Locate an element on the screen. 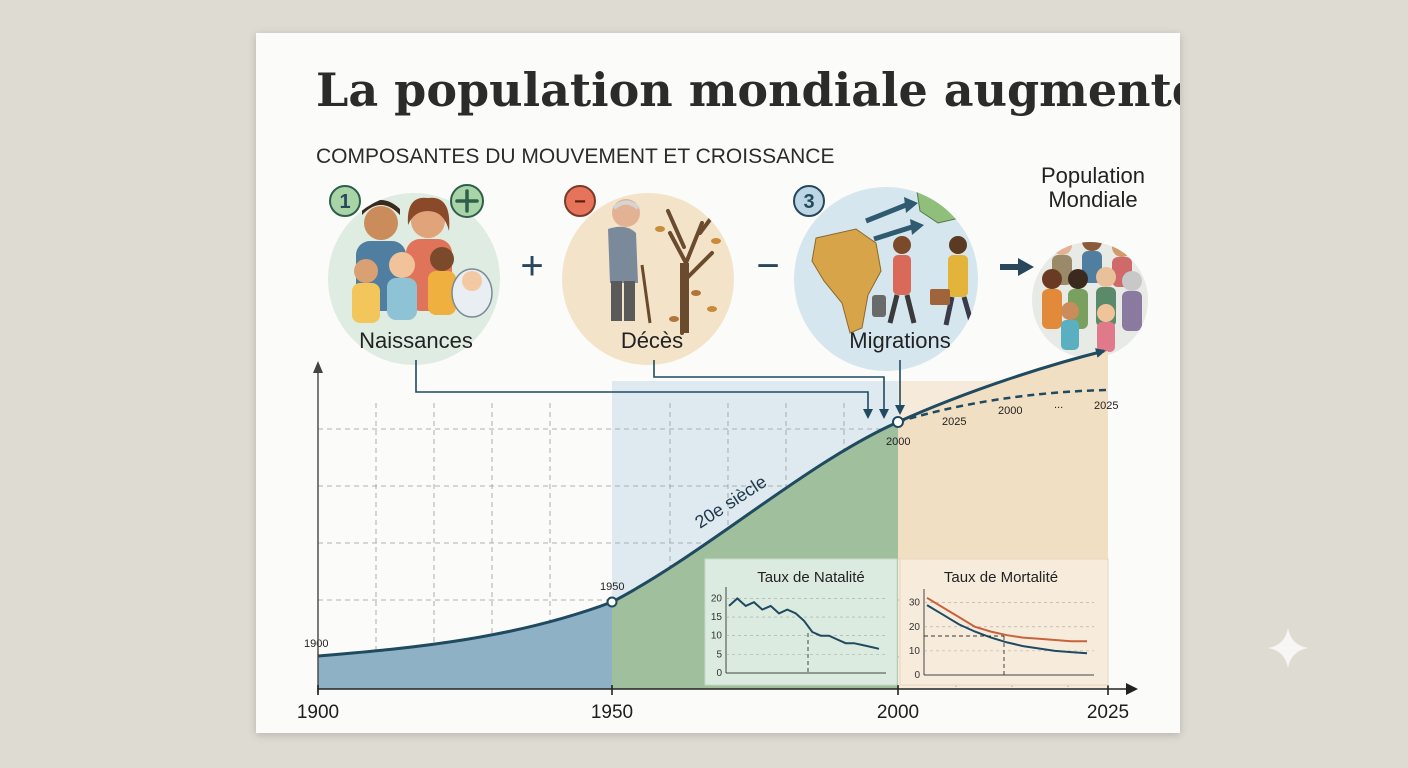 The image size is (1408, 768). birth-rate-y-tick: 0 is located at coordinates (719, 673).